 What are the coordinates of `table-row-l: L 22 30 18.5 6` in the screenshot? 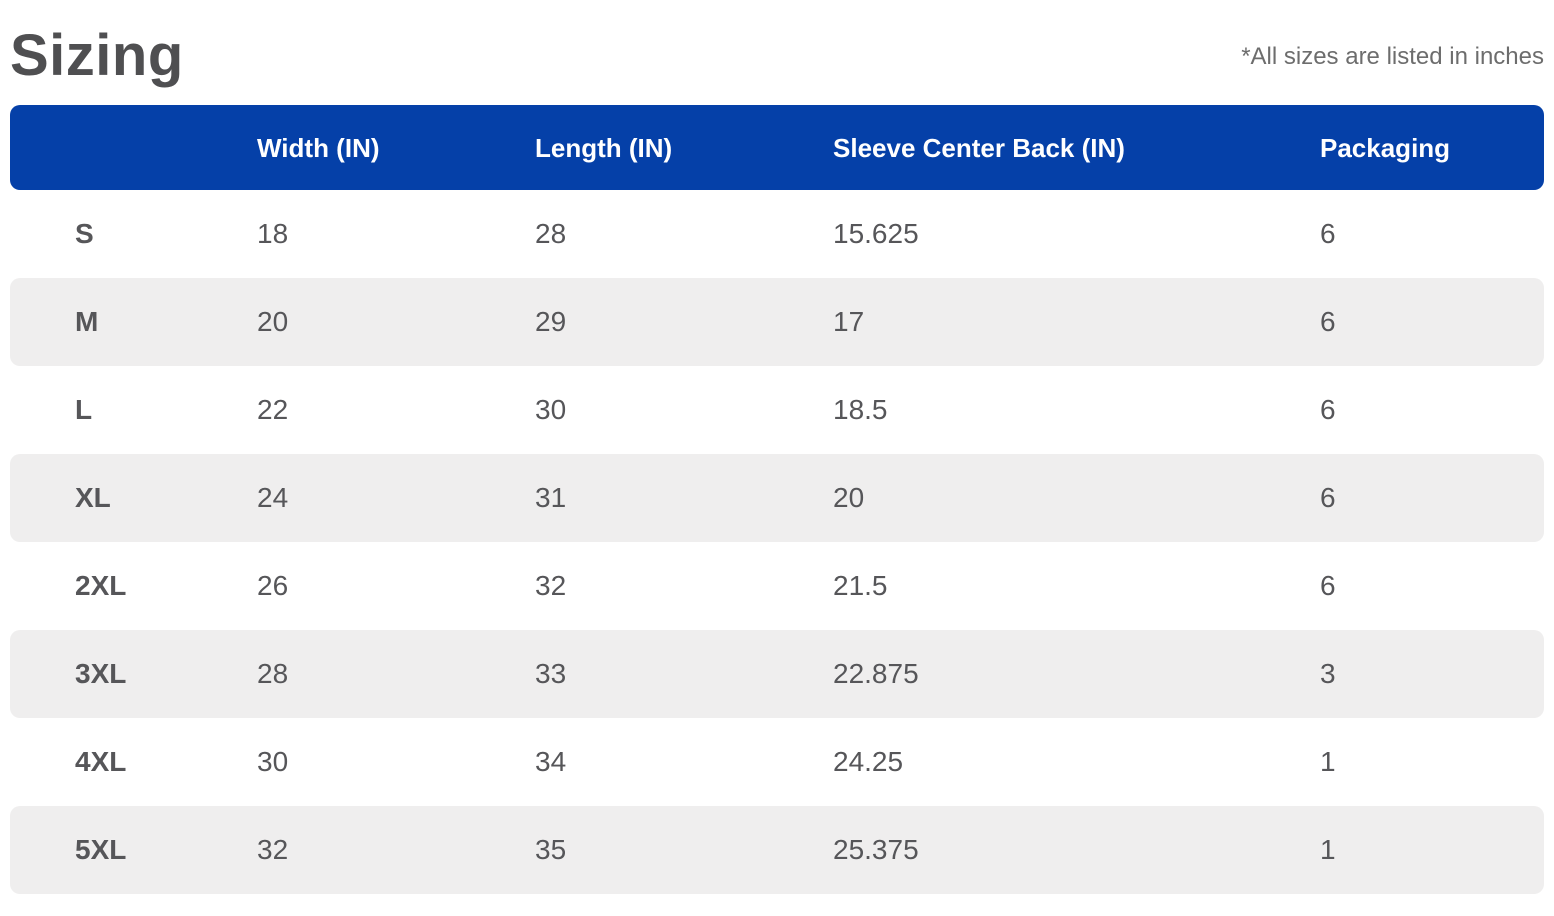 It's located at (777, 410).